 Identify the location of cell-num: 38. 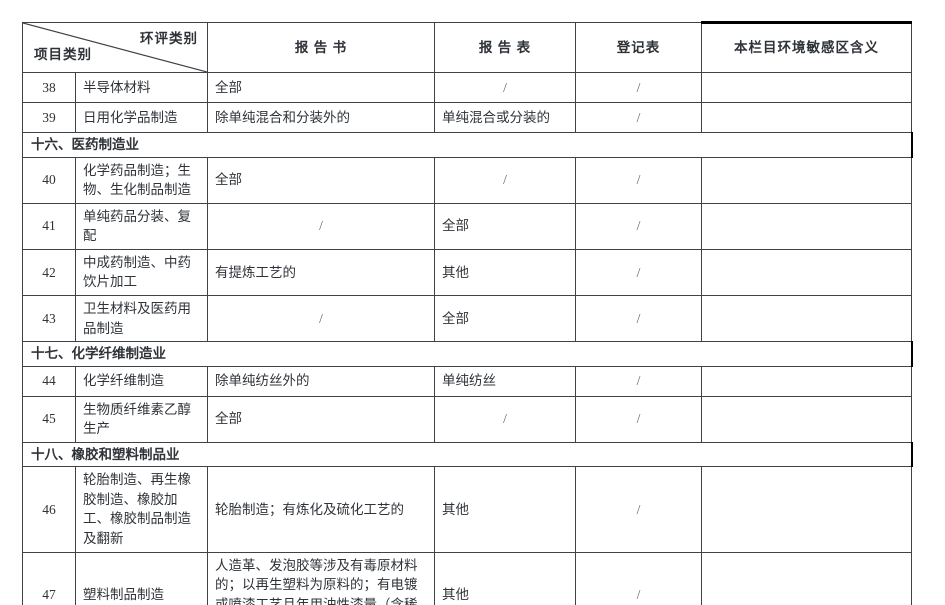
(49, 87).